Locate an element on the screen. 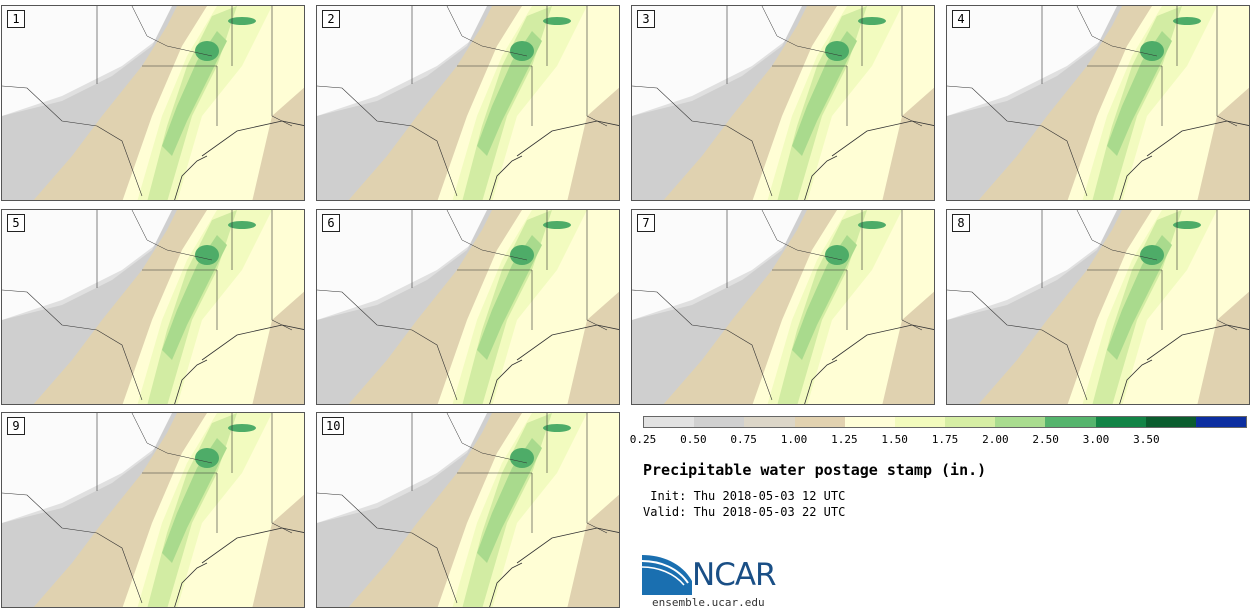  member-number: 5 is located at coordinates (16, 223).